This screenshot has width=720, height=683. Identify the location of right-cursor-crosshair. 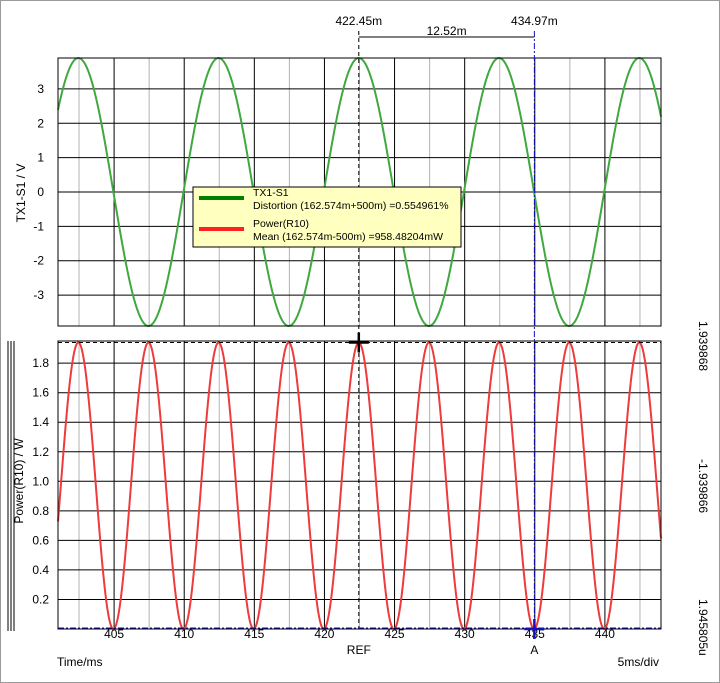
(534, 629).